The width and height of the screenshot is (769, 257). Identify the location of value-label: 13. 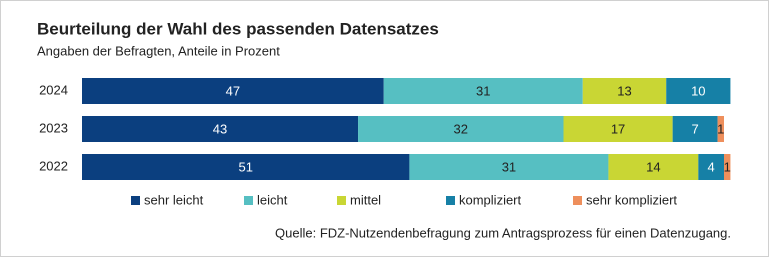
(624, 90).